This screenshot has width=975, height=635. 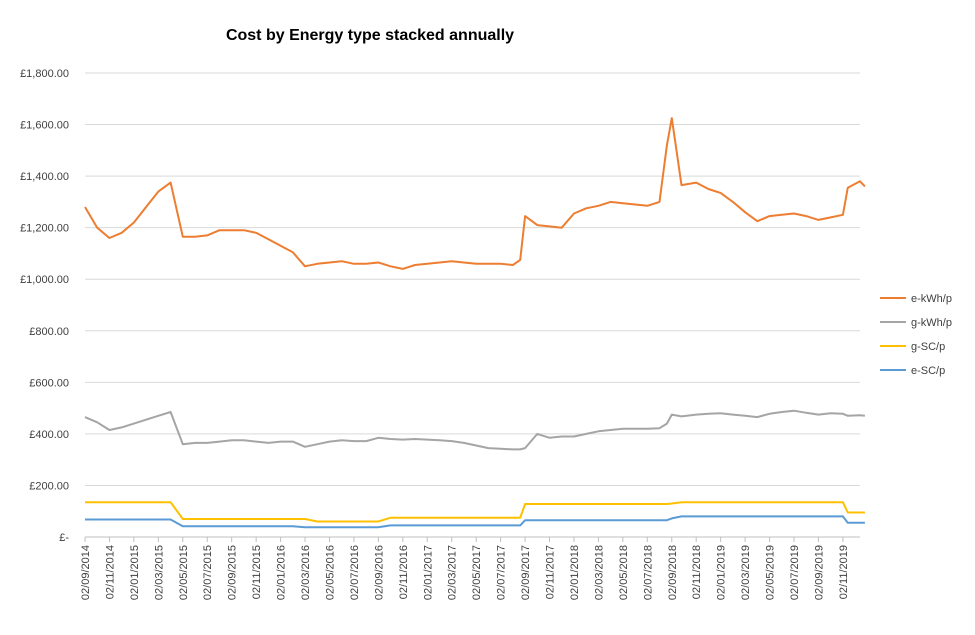 What do you see at coordinates (135, 572) in the screenshot?
I see `x-tick-label: 02/01/2015` at bounding box center [135, 572].